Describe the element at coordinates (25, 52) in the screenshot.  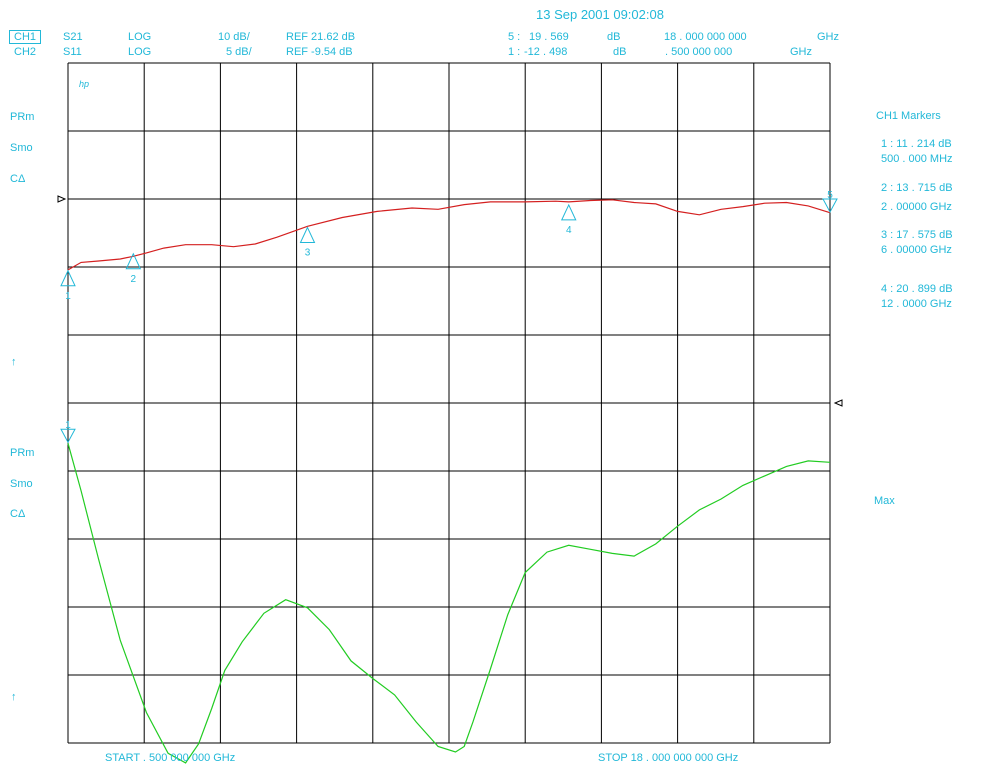
I see `ch2-label: CH2` at that location.